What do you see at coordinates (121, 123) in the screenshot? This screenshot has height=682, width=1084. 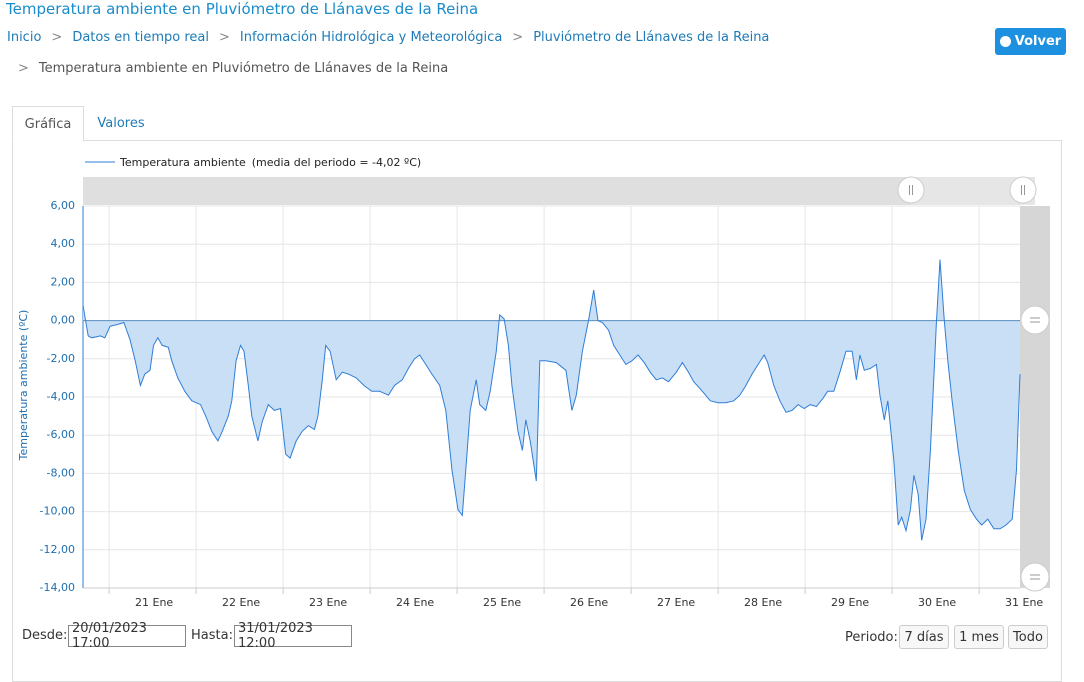 I see `tab: Valores` at bounding box center [121, 123].